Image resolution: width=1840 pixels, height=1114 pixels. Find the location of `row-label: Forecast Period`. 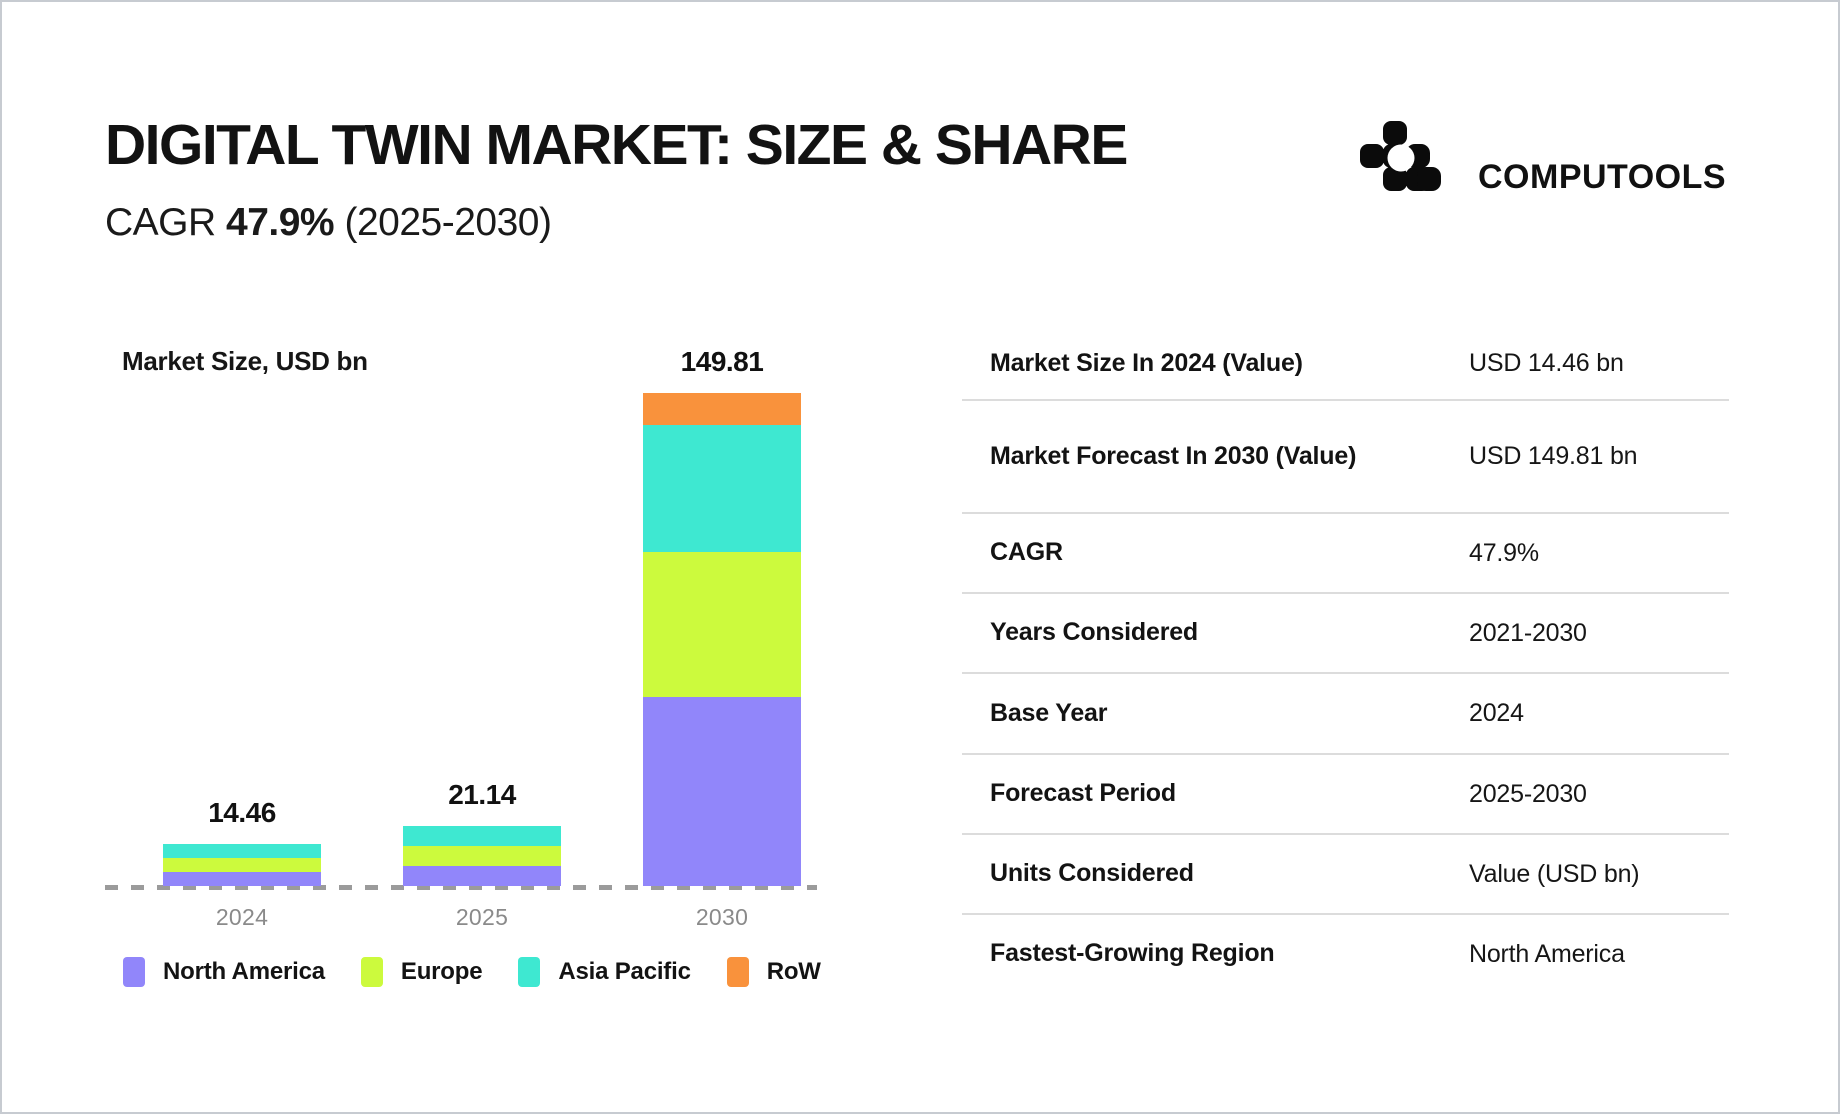

row-label: Forecast Period is located at coordinates (1083, 793).